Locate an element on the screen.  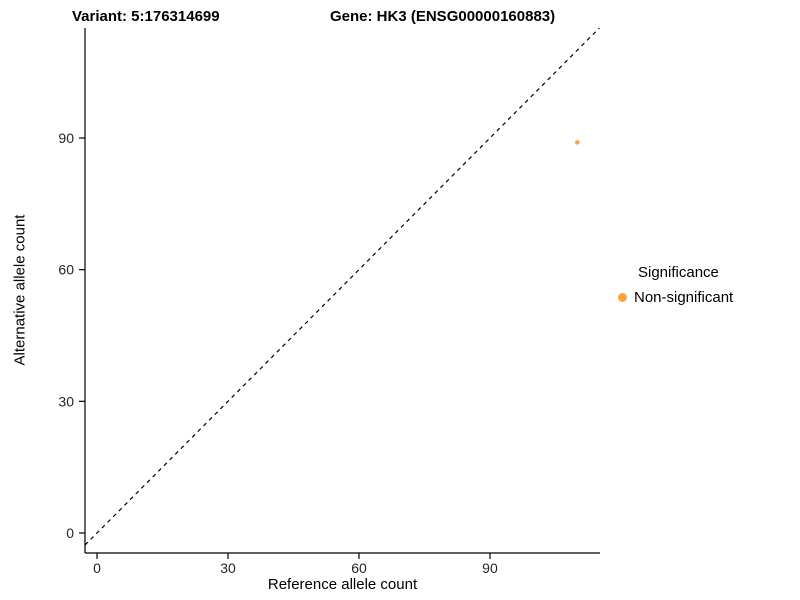
data-point is located at coordinates (577, 142).